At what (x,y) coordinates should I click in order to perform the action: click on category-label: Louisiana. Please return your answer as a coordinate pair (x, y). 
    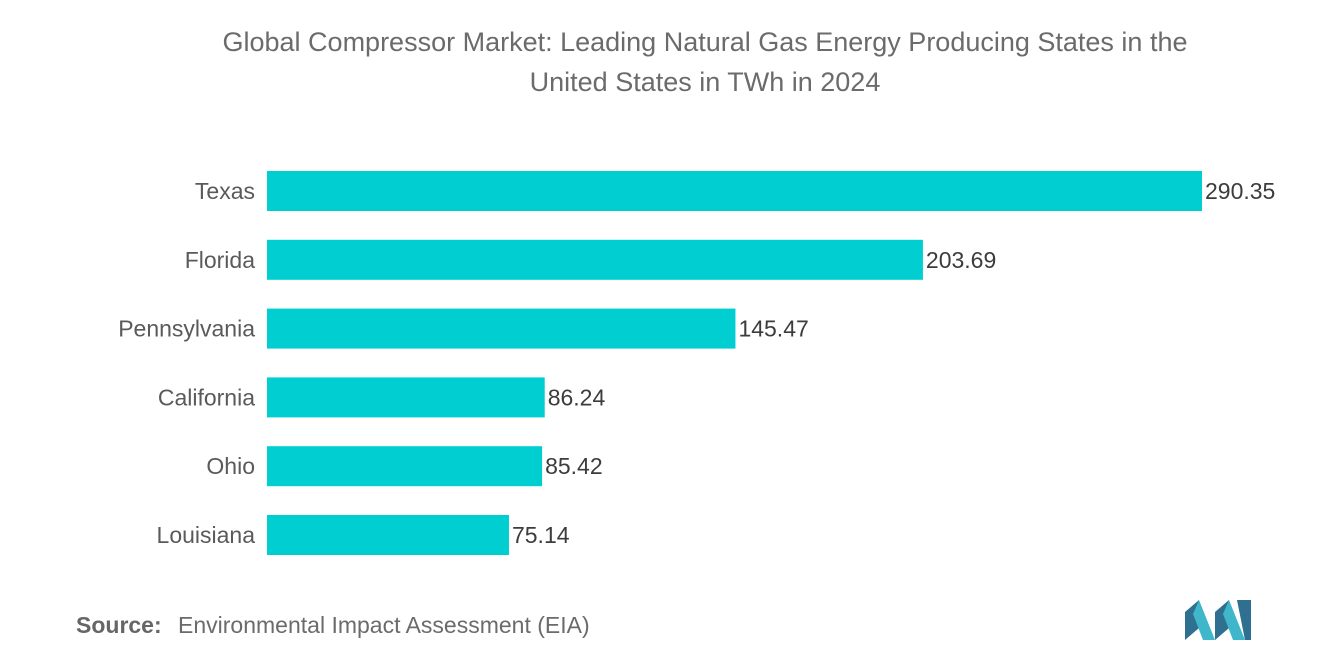
    Looking at the image, I should click on (206, 535).